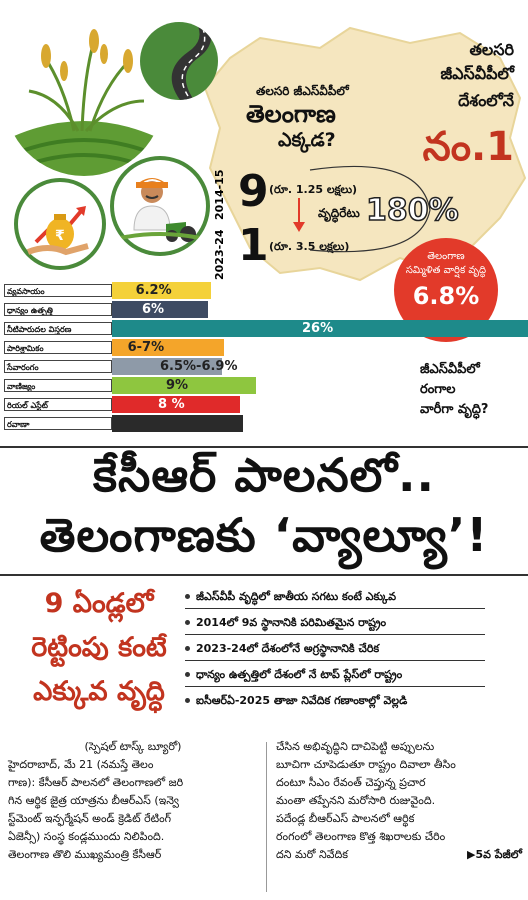 This screenshot has height=900, width=528. Describe the element at coordinates (146, 347) in the screenshot. I see `bar-value-label: 6-7%` at that location.